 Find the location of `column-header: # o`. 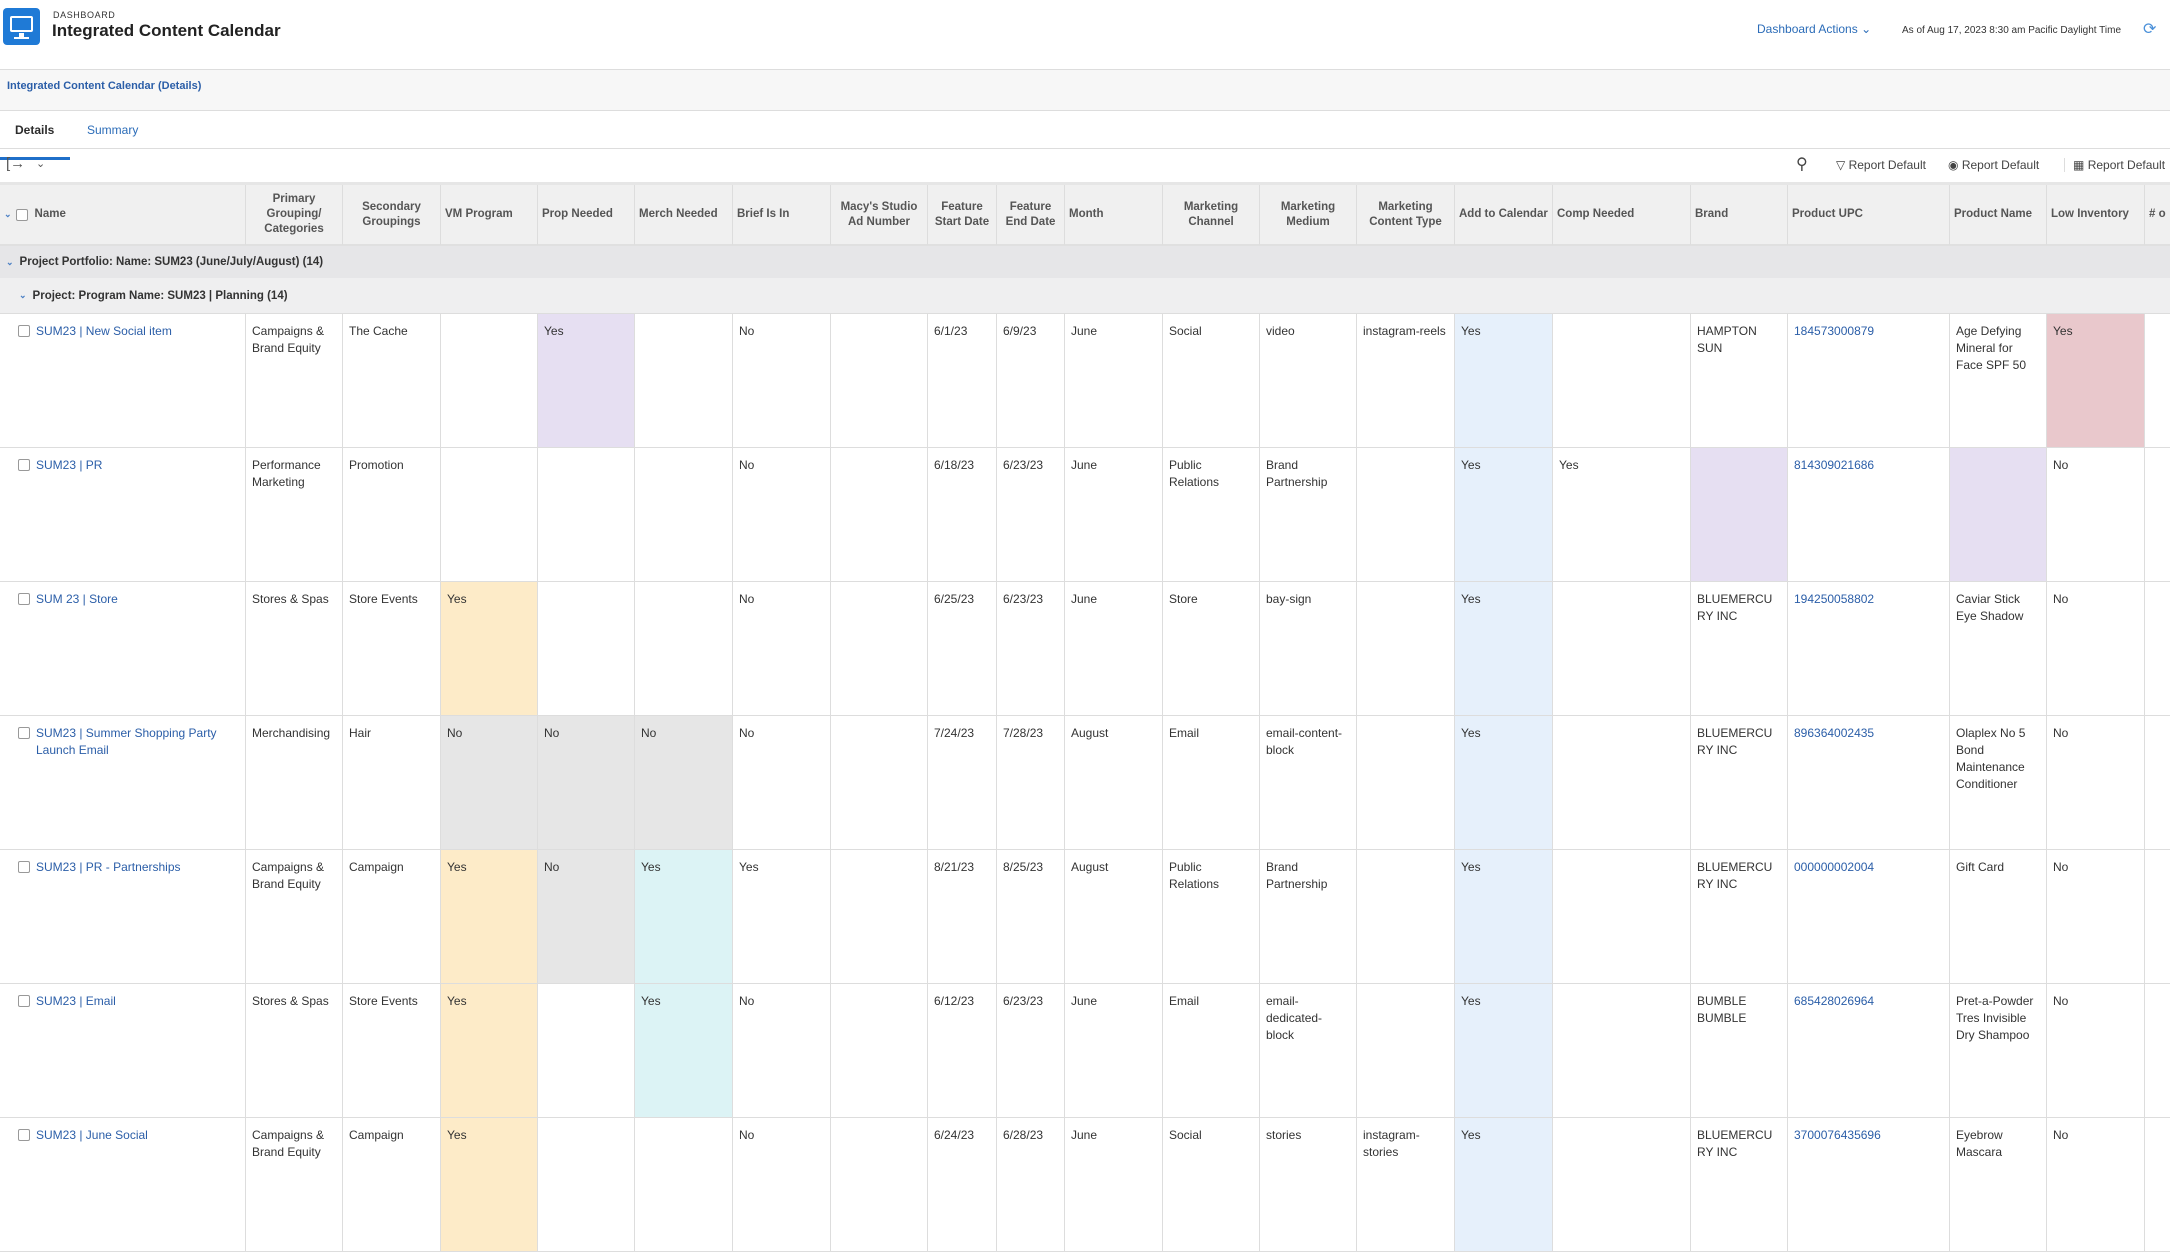

column-header: # o is located at coordinates (2157, 215).